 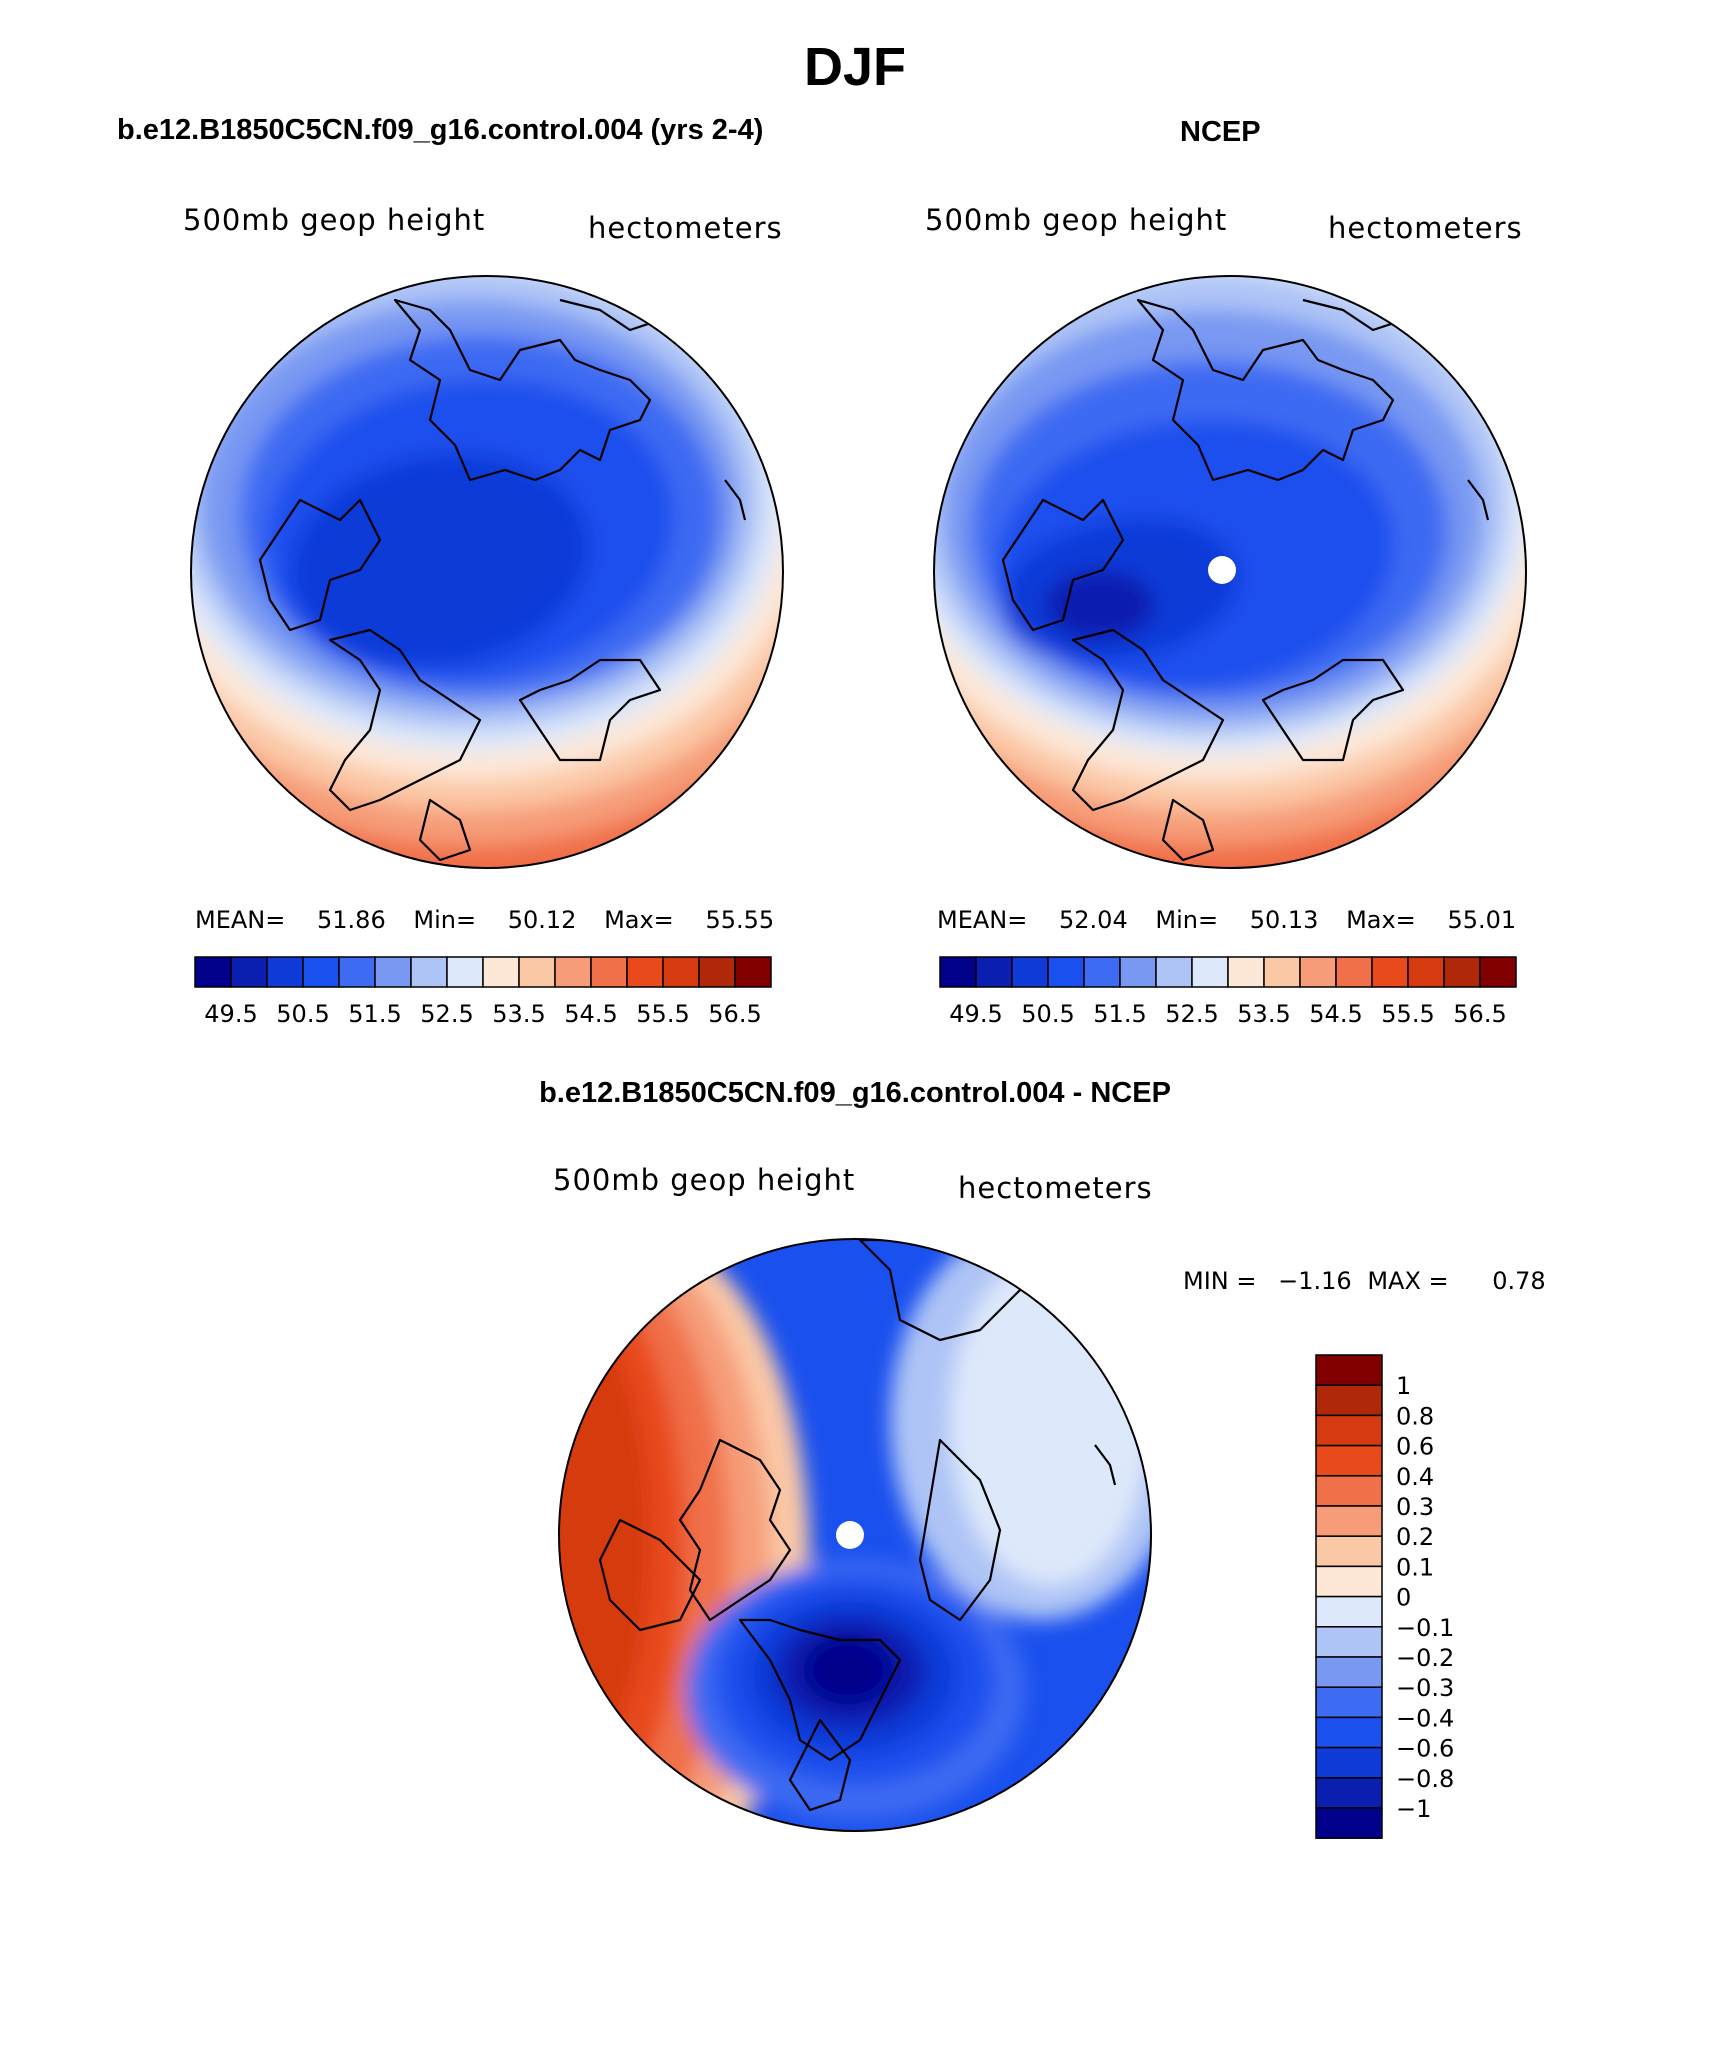 I want to click on panel-c-max: 0.78, so click(x=1519, y=1281).